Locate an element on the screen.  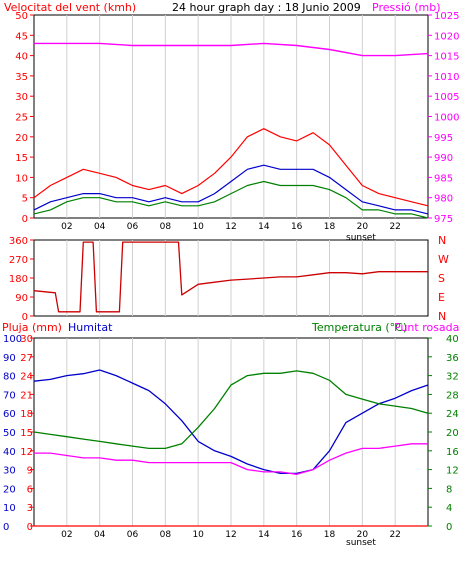
wind-speed-ticks: 0 5 10 15 20 25 30 35 40 45 50 is located at coordinates (24, 118).